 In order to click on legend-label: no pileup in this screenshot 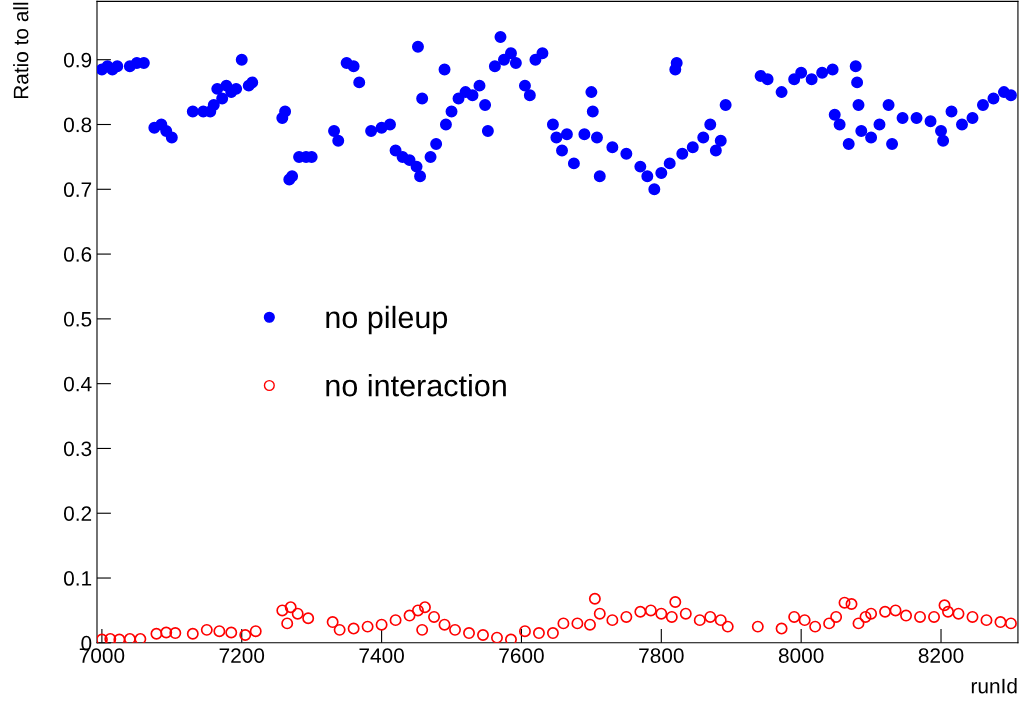, I will do `click(387, 320)`.